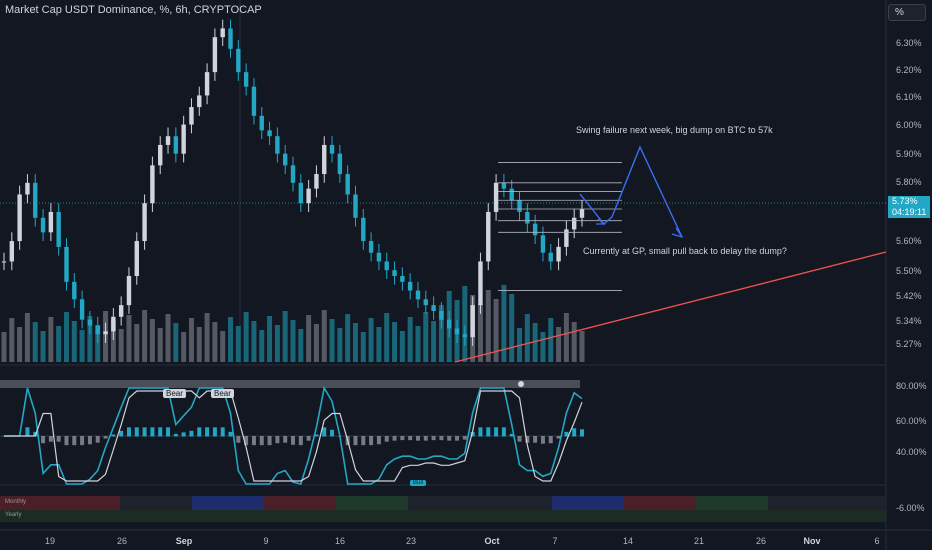  Describe the element at coordinates (492, 541) in the screenshot. I see `time-tick: Oct` at that location.